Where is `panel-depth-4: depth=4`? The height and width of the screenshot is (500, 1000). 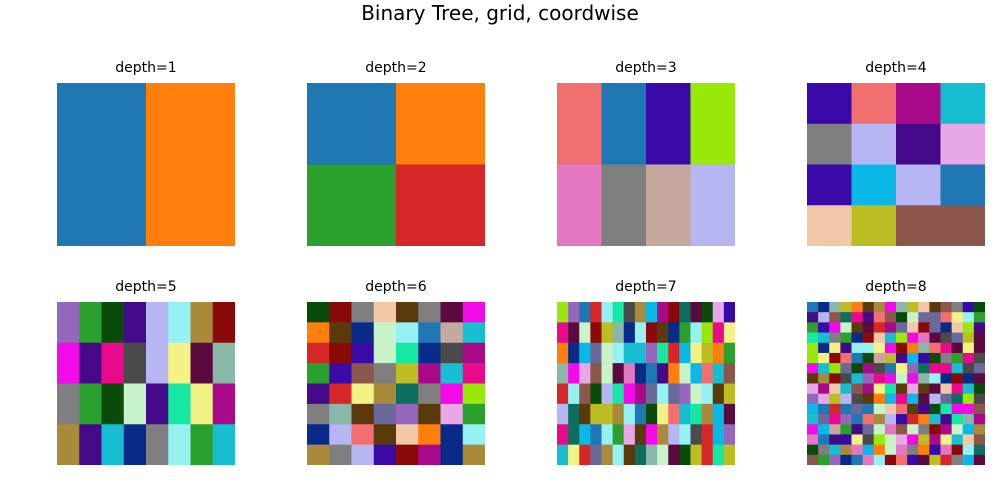 panel-depth-4: depth=4 is located at coordinates (896, 153).